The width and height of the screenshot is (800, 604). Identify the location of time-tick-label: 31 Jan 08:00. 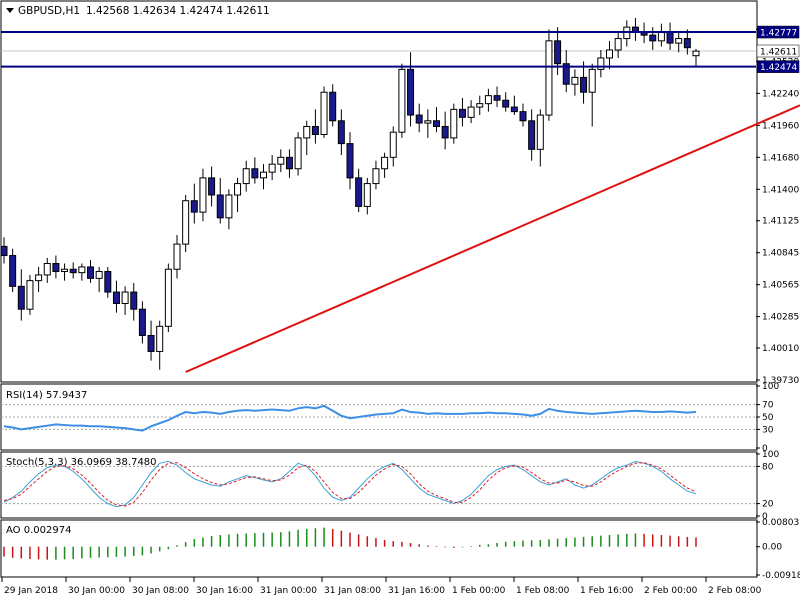
(352, 591).